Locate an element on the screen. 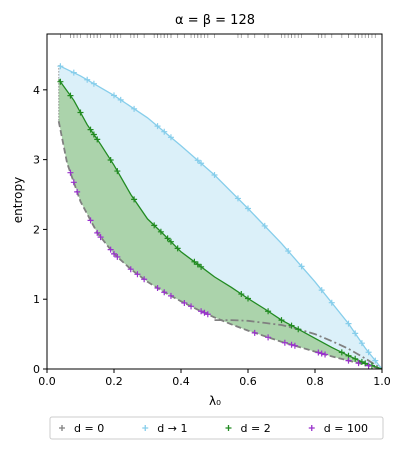 The height and width of the screenshot is (452, 407). y-tick-label: 1 is located at coordinates (36, 299).